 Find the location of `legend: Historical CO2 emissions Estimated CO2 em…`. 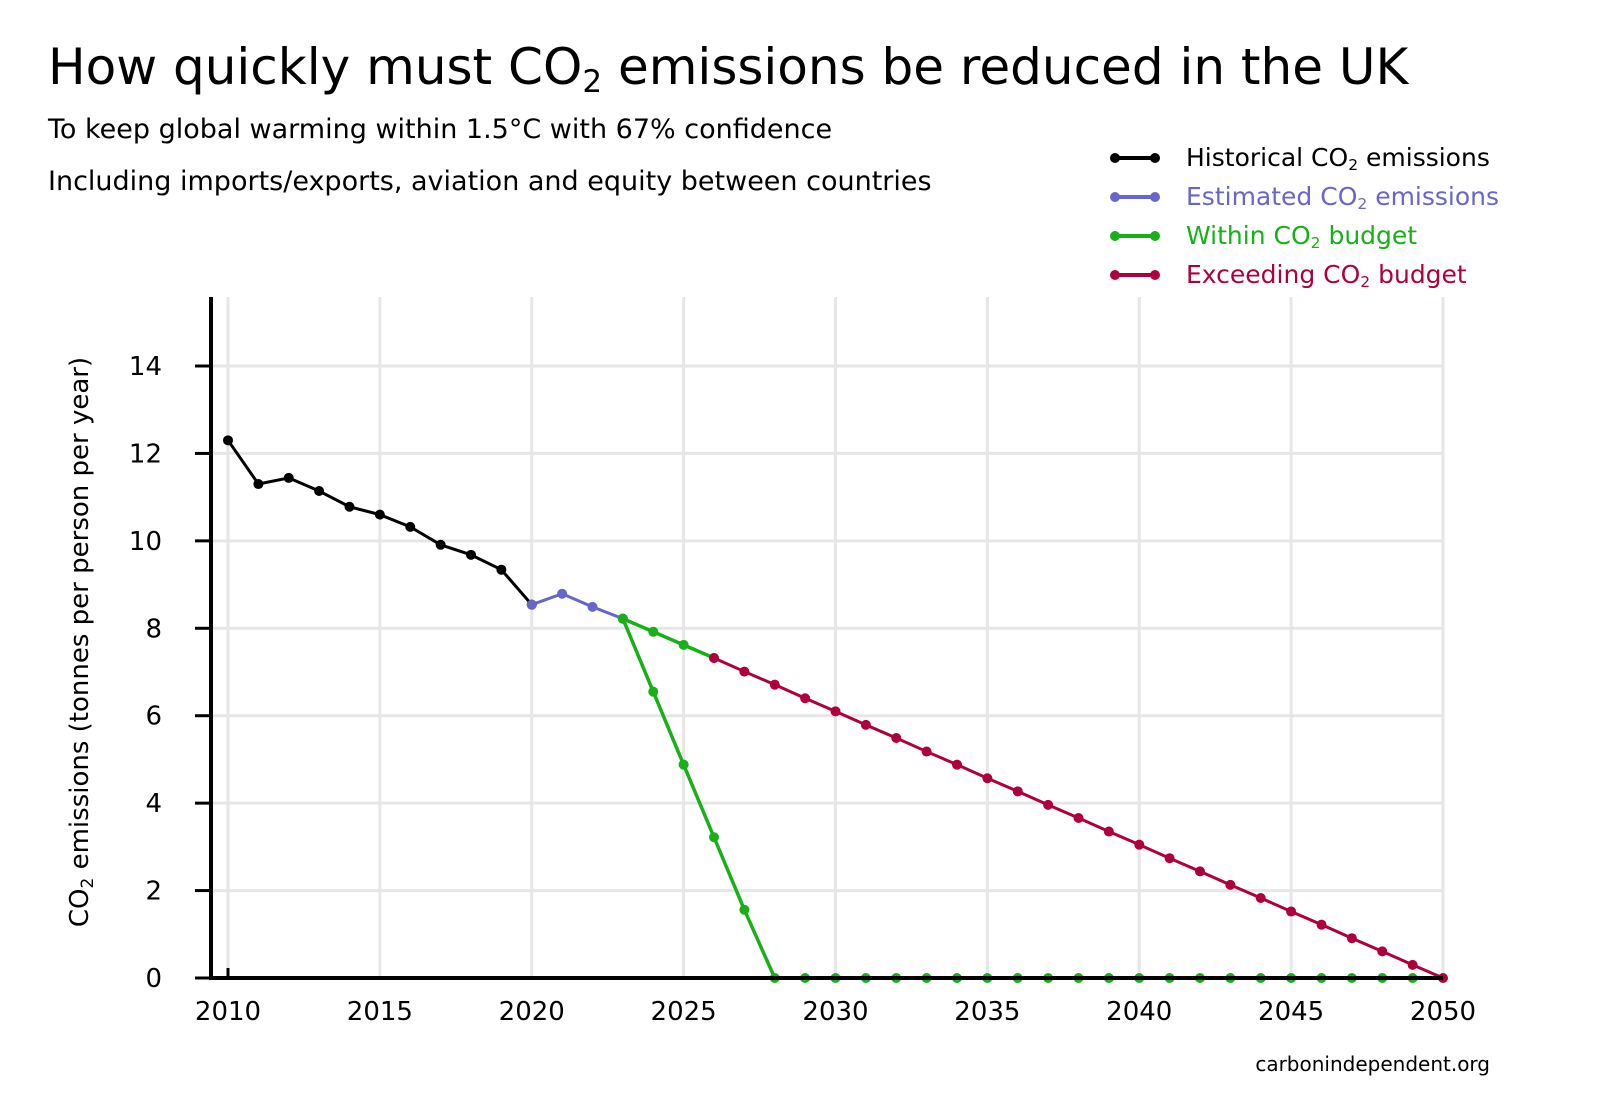

legend: Historical CO2 emissions Estimated CO2 em… is located at coordinates (1304, 216).